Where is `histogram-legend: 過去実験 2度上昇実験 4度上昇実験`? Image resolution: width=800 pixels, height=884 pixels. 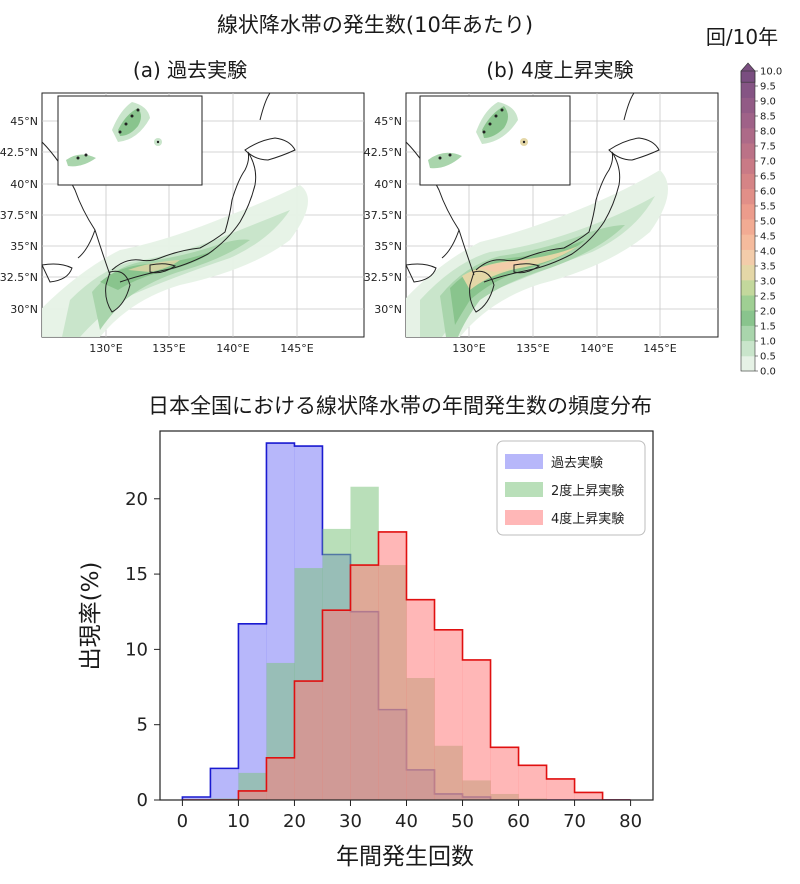 histogram-legend: 過去実験 2度上昇実験 4度上昇実験 is located at coordinates (571, 488).